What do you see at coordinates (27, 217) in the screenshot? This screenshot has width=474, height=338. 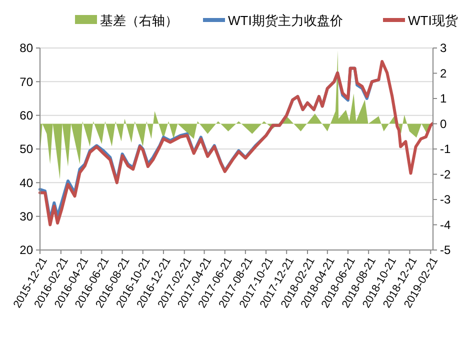 I see `y-tick-label: 30` at bounding box center [27, 217].